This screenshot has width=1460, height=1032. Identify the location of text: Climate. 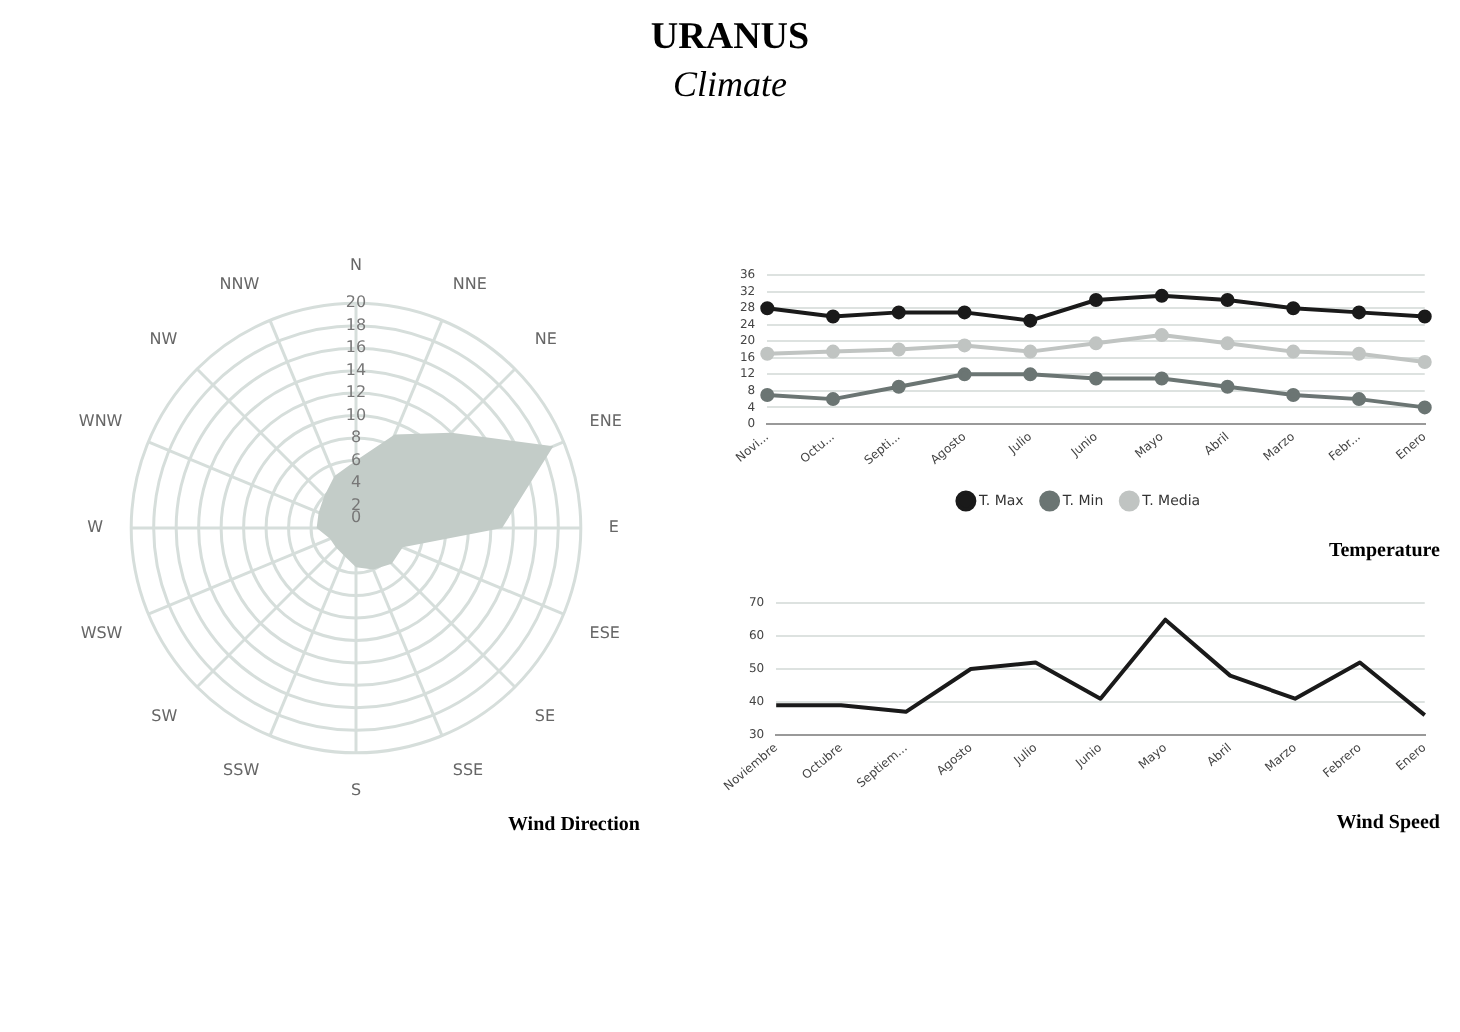
(730, 85).